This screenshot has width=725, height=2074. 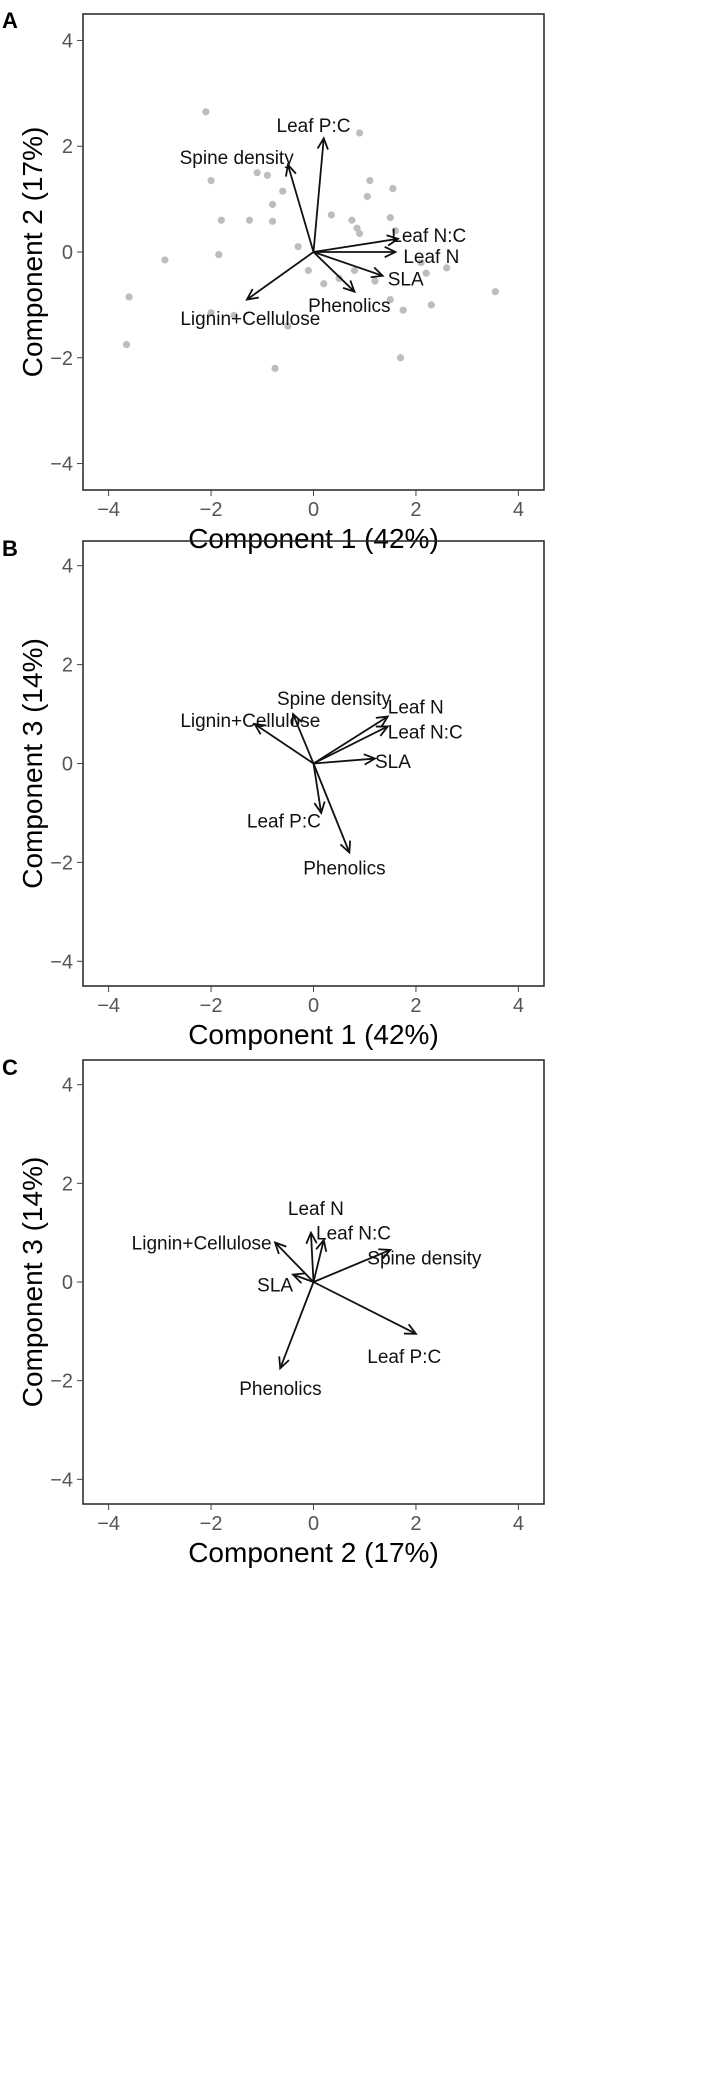 I want to click on vector-label: Lignin+Cellulose, so click(x=250, y=319).